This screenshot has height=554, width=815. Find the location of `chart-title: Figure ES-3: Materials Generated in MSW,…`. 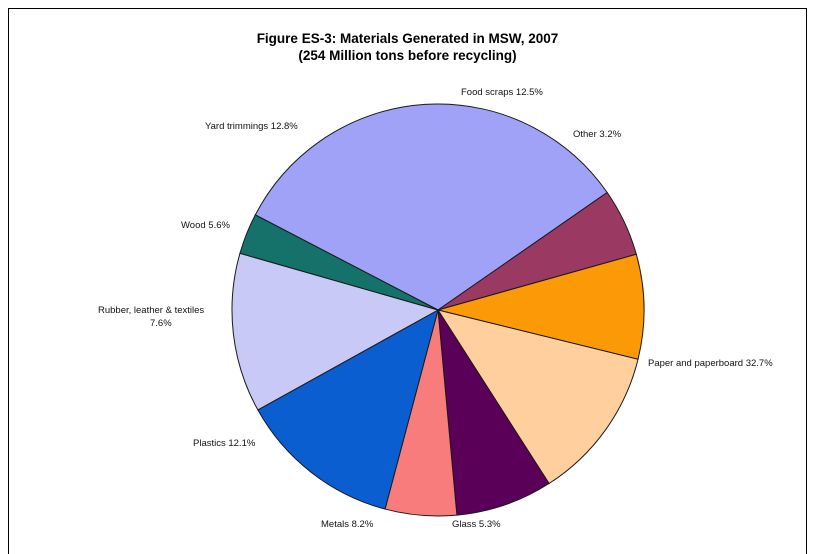

chart-title: Figure ES-3: Materials Generated in MSW,… is located at coordinates (407, 38).